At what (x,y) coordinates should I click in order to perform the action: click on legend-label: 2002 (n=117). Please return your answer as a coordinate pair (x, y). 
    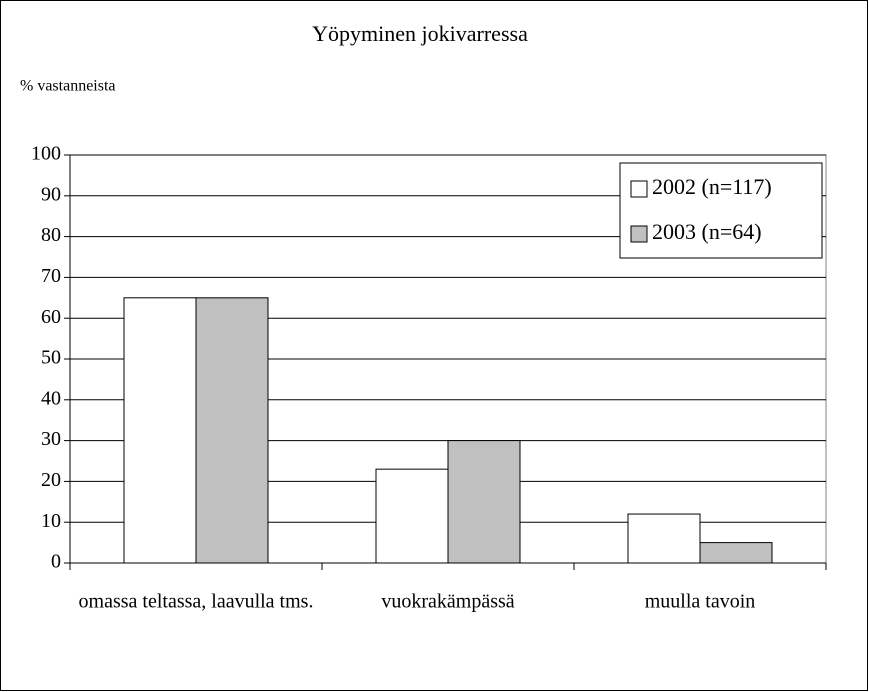
    Looking at the image, I should click on (712, 186).